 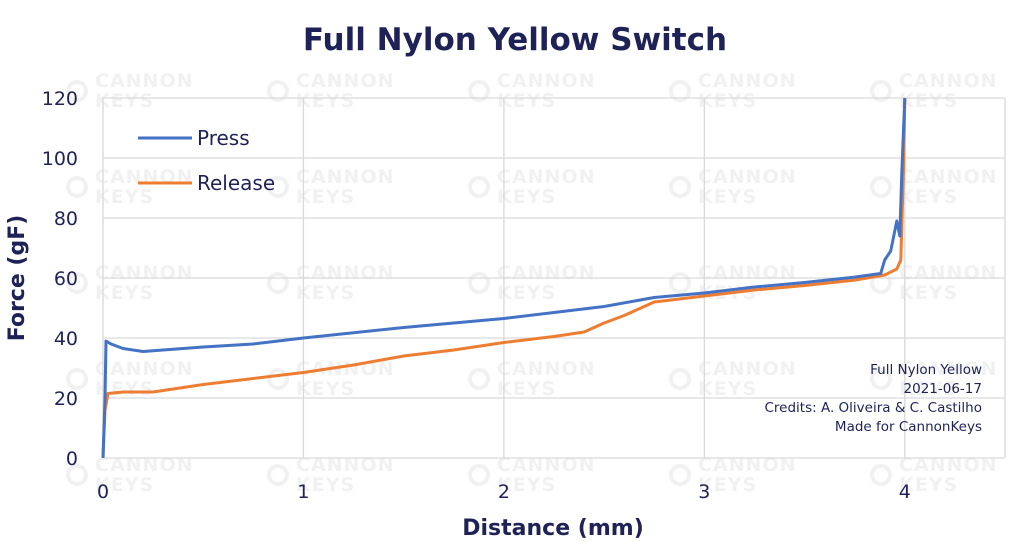 I want to click on annotation-line: Full Nylon Yellow, so click(x=926, y=370).